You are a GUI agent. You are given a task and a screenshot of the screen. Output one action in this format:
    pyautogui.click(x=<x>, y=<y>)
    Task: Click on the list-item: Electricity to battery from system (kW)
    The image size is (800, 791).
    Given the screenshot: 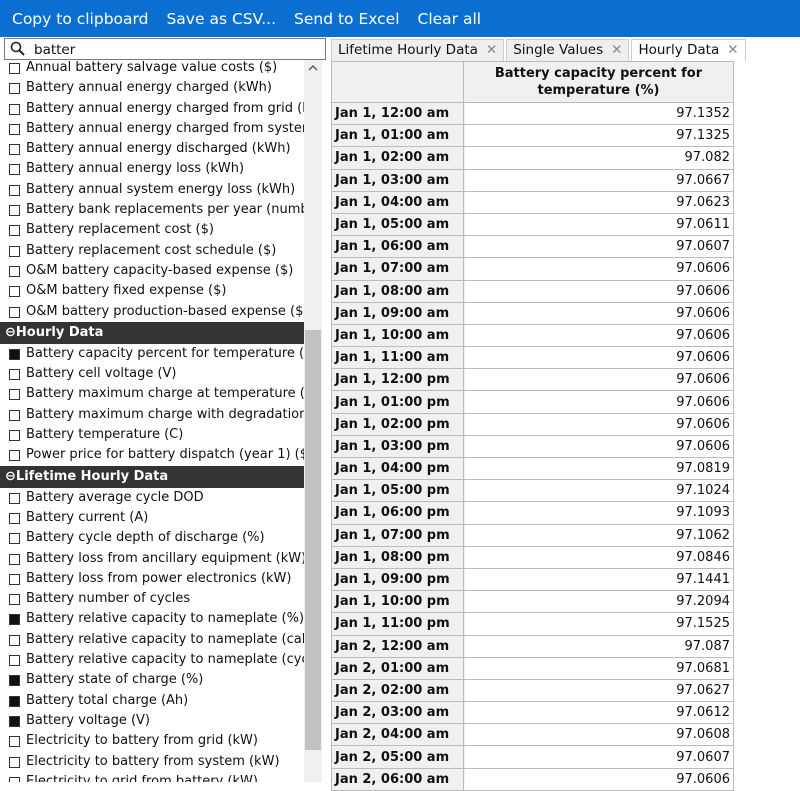 What is the action you would take?
    pyautogui.click(x=152, y=762)
    